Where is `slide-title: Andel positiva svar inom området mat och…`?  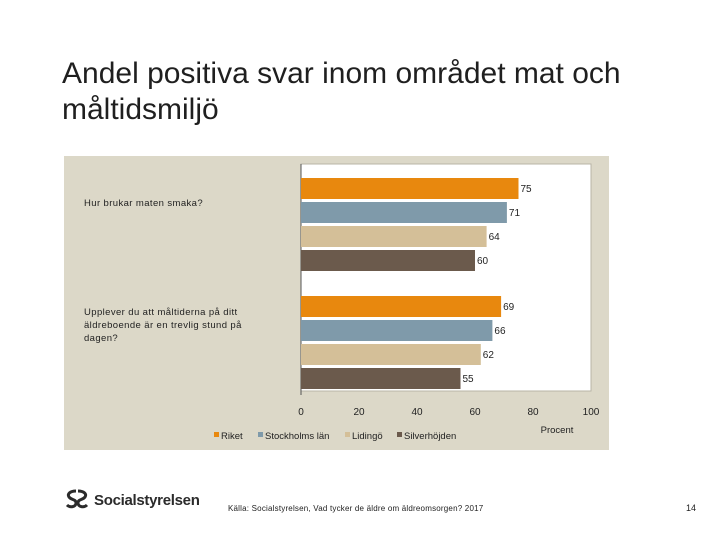
slide-title: Andel positiva svar inom området mat och… is located at coordinates (341, 91).